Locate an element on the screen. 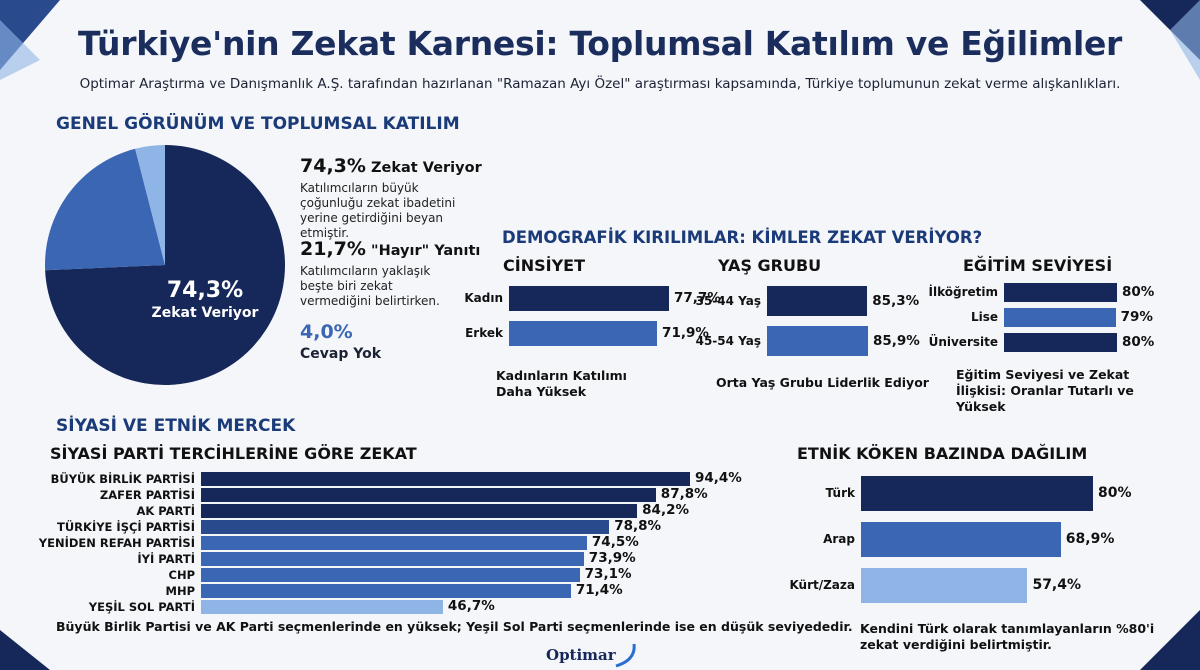 Image resolution: width=1200 pixels, height=670 pixels. party-value-label: 71,4% is located at coordinates (599, 590).